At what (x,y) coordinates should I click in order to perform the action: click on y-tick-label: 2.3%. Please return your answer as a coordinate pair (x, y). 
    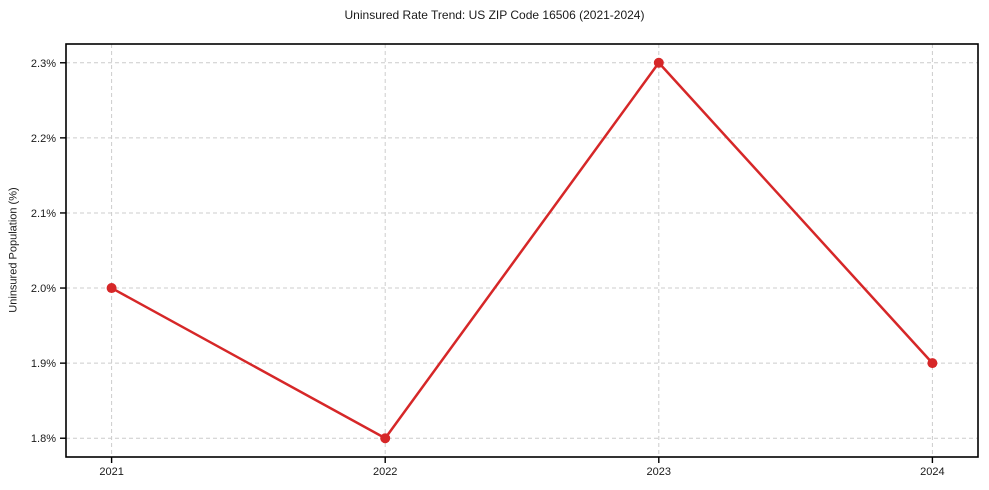
    Looking at the image, I should click on (43, 64).